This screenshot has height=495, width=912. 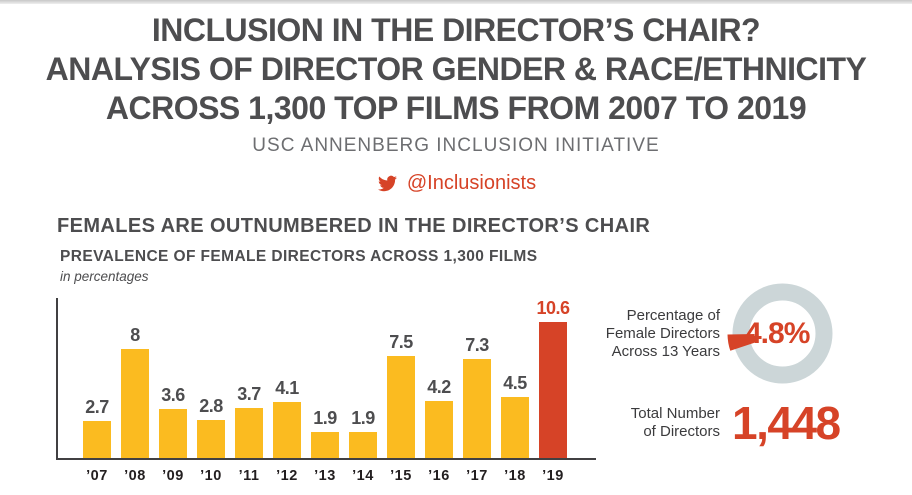 What do you see at coordinates (104, 276) in the screenshot?
I see `chart-unit-note: in percentages` at bounding box center [104, 276].